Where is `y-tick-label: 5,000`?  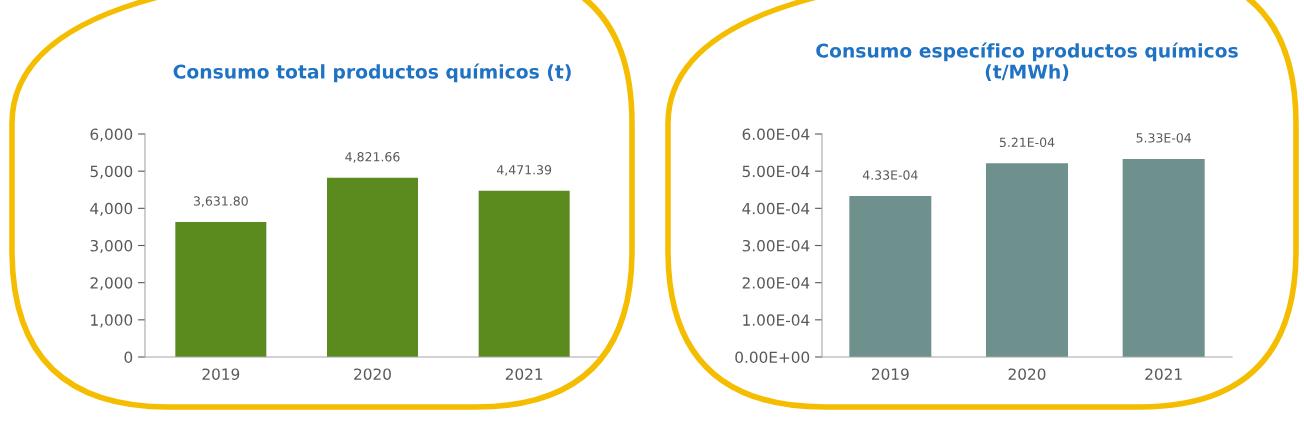 y-tick-label: 5,000 is located at coordinates (111, 172).